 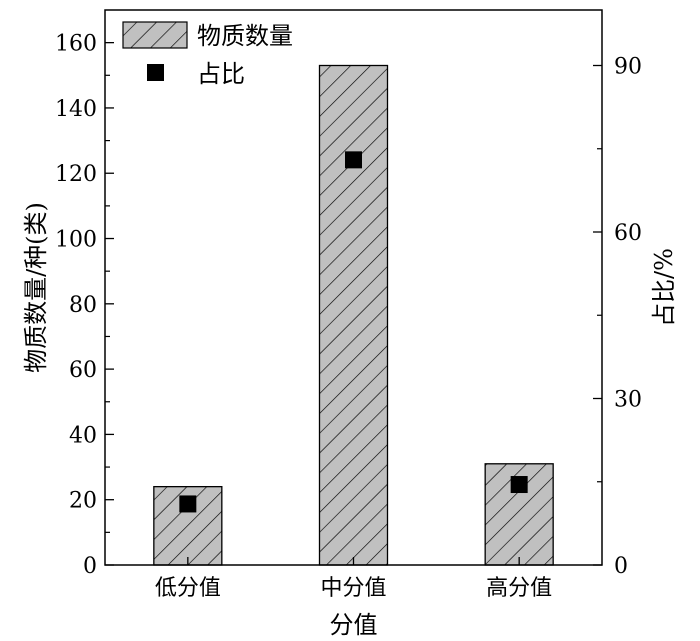 I want to click on right-tick-label: 0, so click(x=621, y=566).